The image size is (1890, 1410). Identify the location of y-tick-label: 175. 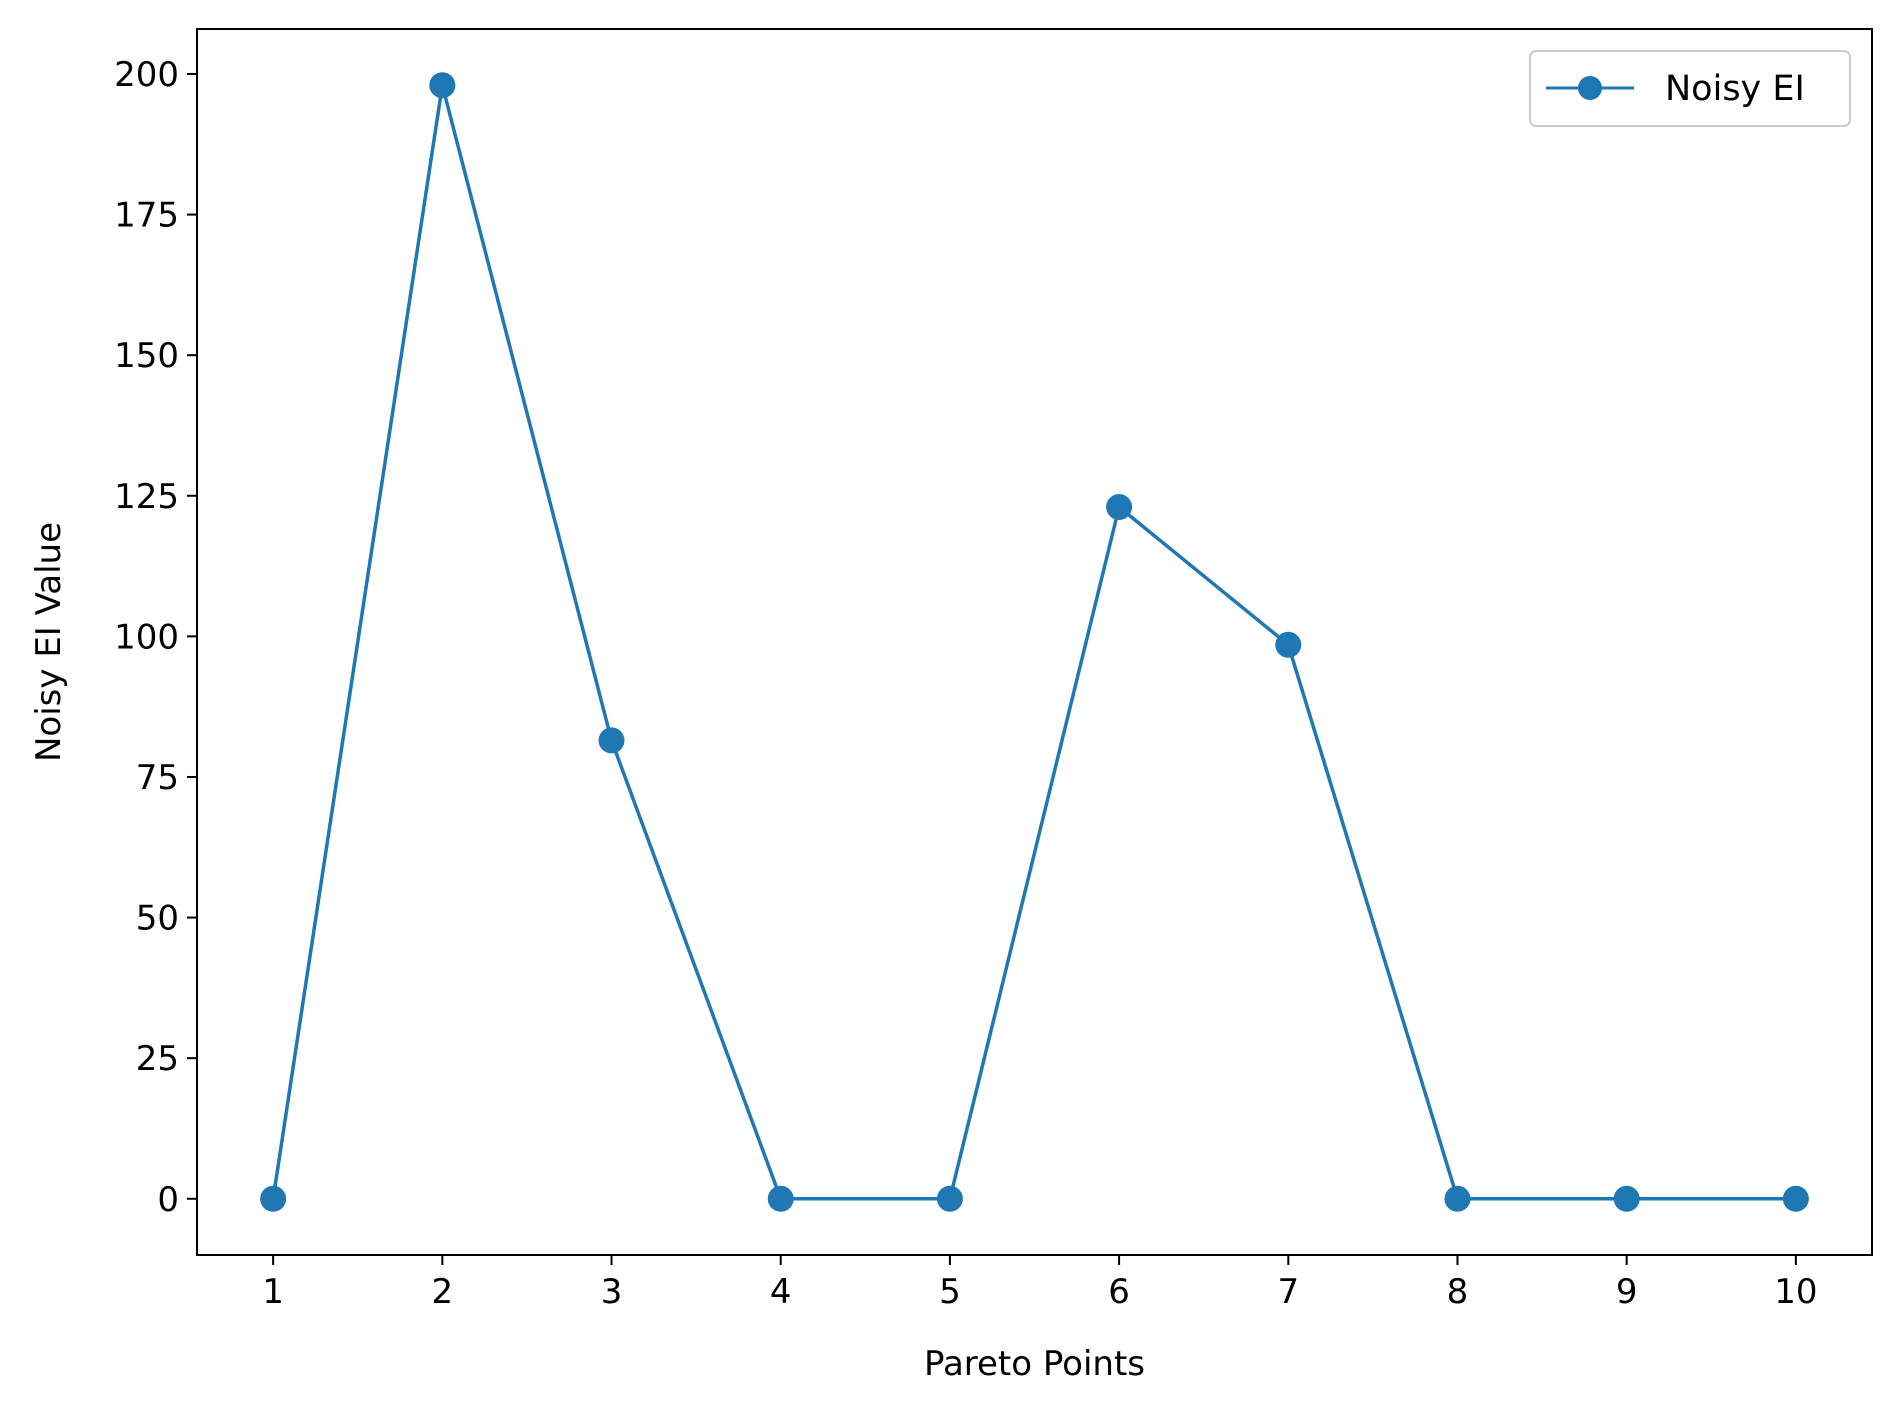
(146, 216).